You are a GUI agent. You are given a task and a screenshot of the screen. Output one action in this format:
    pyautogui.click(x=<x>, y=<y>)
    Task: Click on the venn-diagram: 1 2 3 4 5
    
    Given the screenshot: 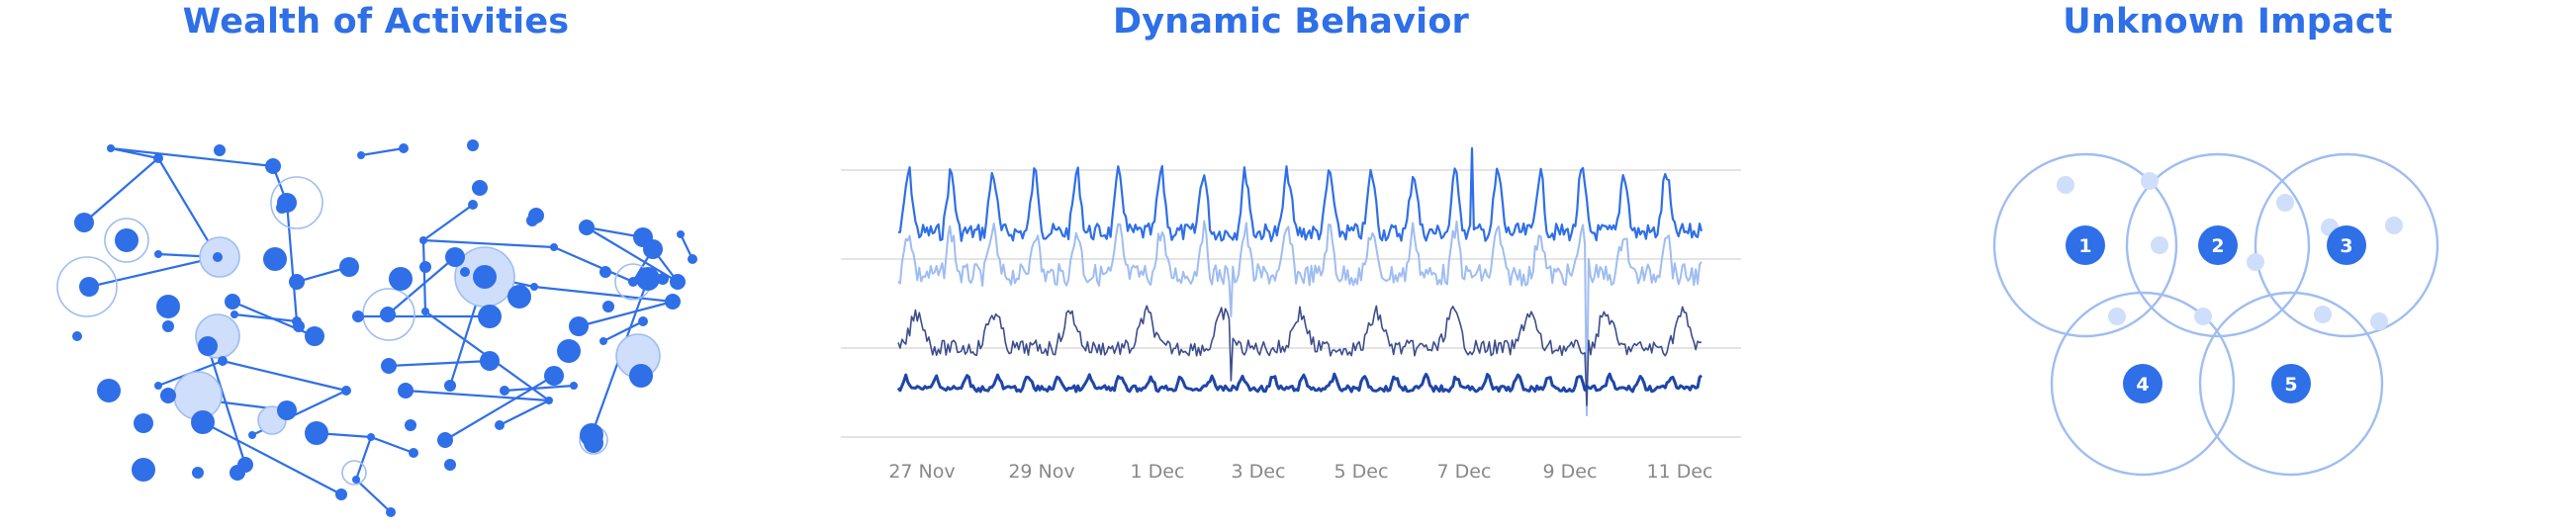 What is the action you would take?
    pyautogui.click(x=2215, y=314)
    